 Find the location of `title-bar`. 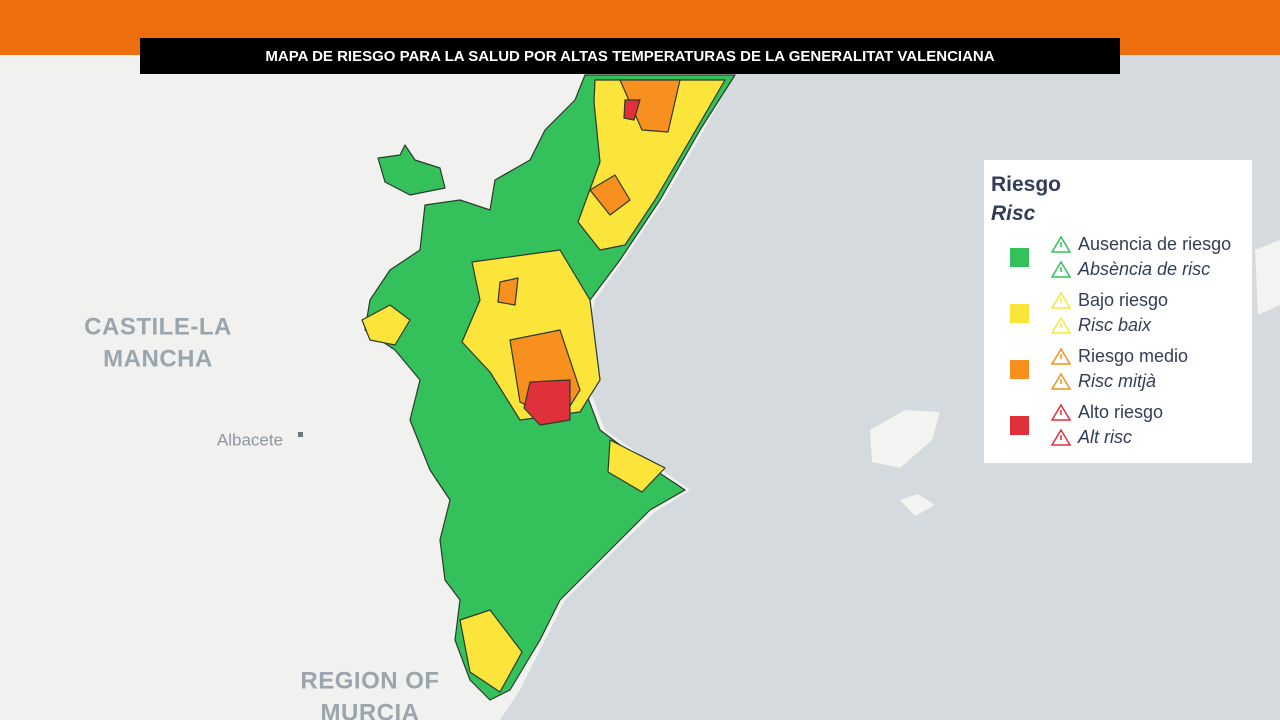

title-bar is located at coordinates (630, 56).